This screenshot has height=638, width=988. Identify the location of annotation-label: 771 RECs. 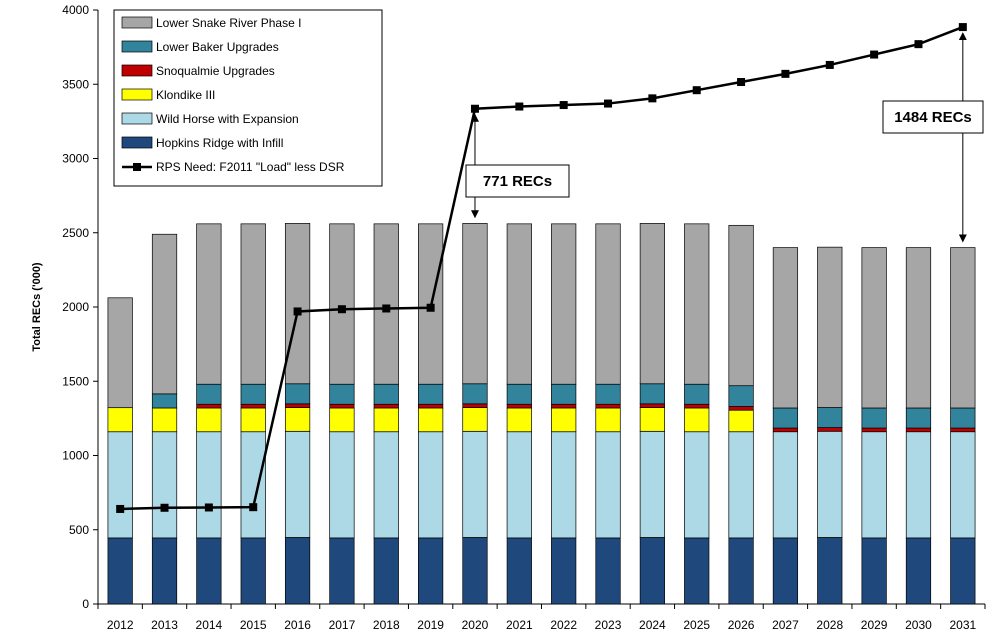
(517, 181).